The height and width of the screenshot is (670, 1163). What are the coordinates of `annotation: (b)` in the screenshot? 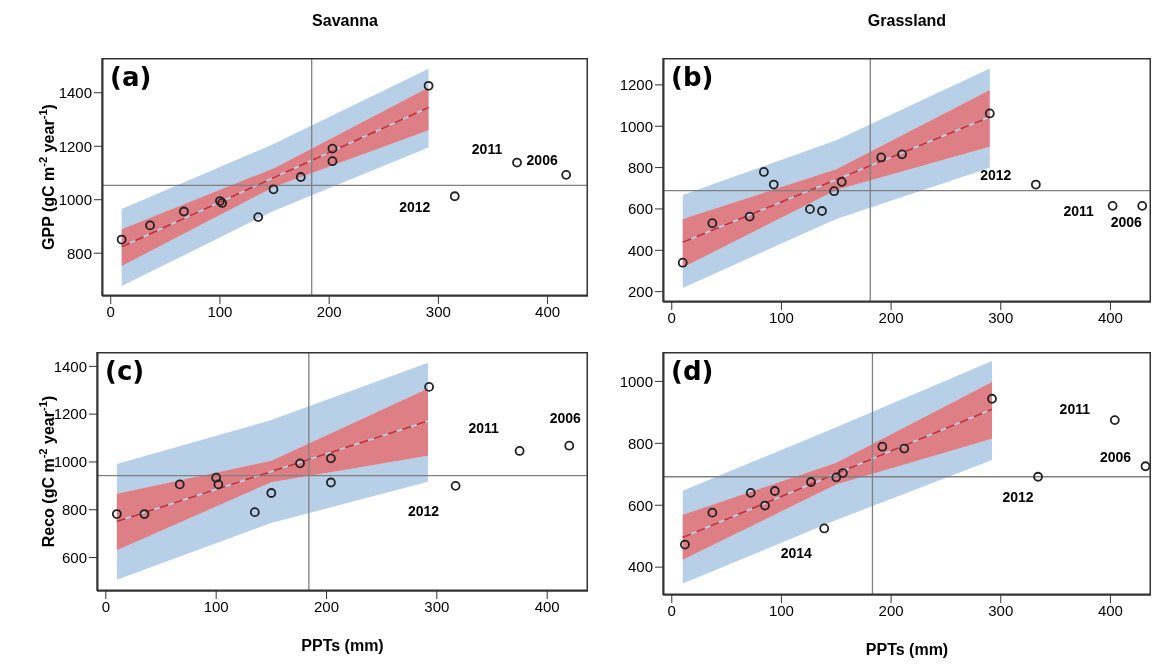 It's located at (692, 77).